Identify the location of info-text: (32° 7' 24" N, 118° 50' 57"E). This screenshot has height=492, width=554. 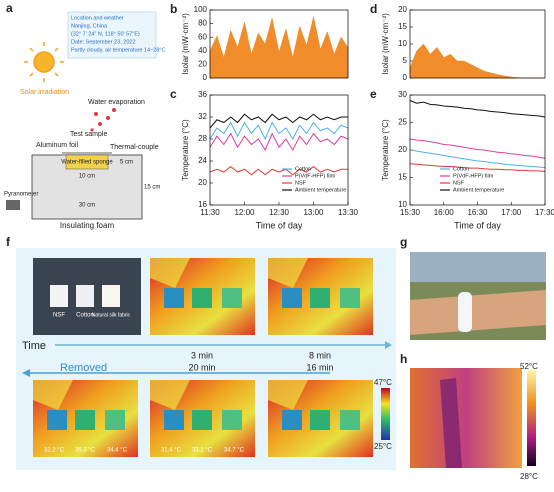
(105, 34).